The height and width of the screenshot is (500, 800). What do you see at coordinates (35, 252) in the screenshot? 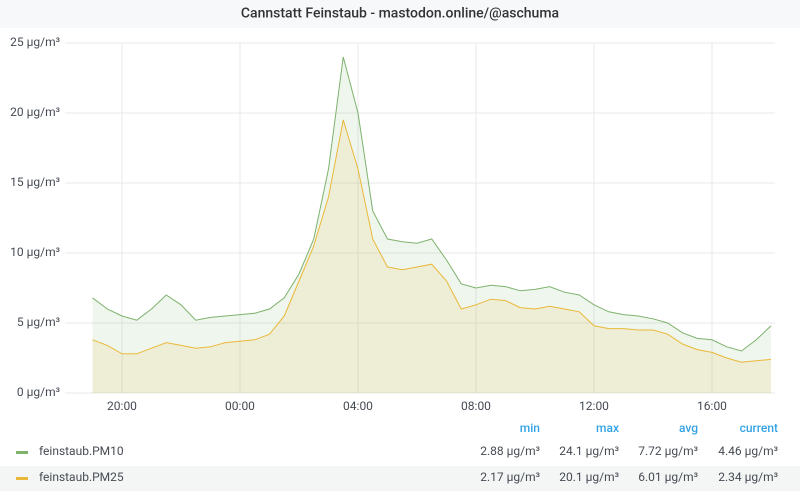
I see `y-tick-label: 10 µg/m³` at bounding box center [35, 252].